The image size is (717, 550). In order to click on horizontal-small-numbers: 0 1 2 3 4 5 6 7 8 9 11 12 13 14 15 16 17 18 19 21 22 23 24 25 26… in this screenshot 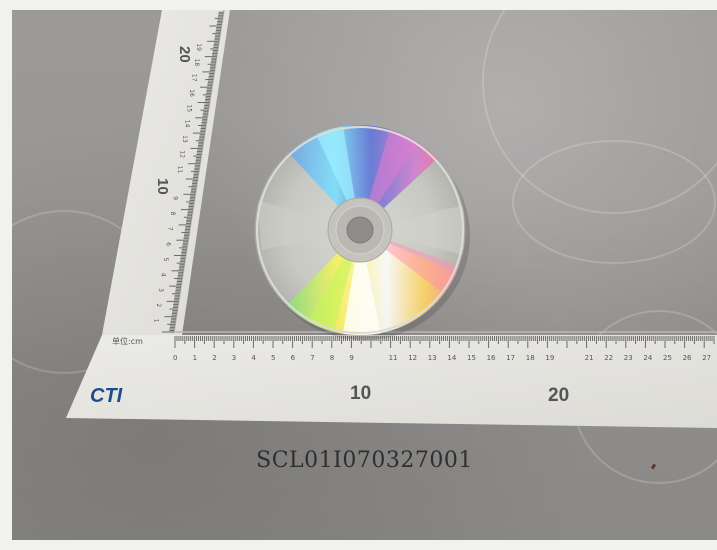, I will do `click(442, 358)`.